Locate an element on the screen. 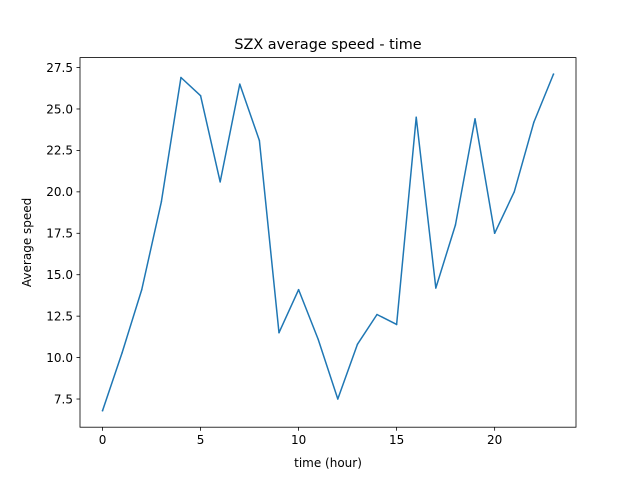  x-axis-label: time (hour) is located at coordinates (328, 463).